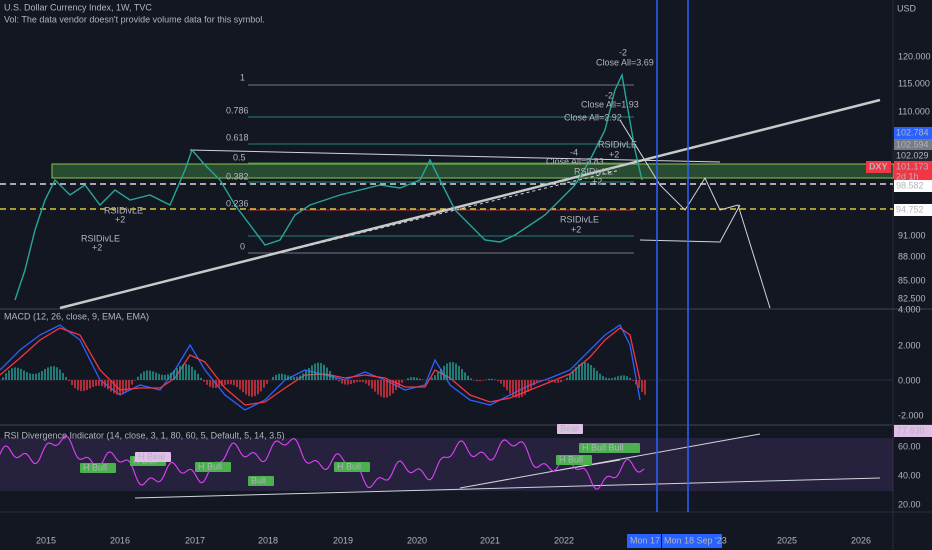 The height and width of the screenshot is (550, 932). Describe the element at coordinates (78, 7) in the screenshot. I see `symbol-title: U.S. Dollar Currency Index, 1W, TVC` at that location.